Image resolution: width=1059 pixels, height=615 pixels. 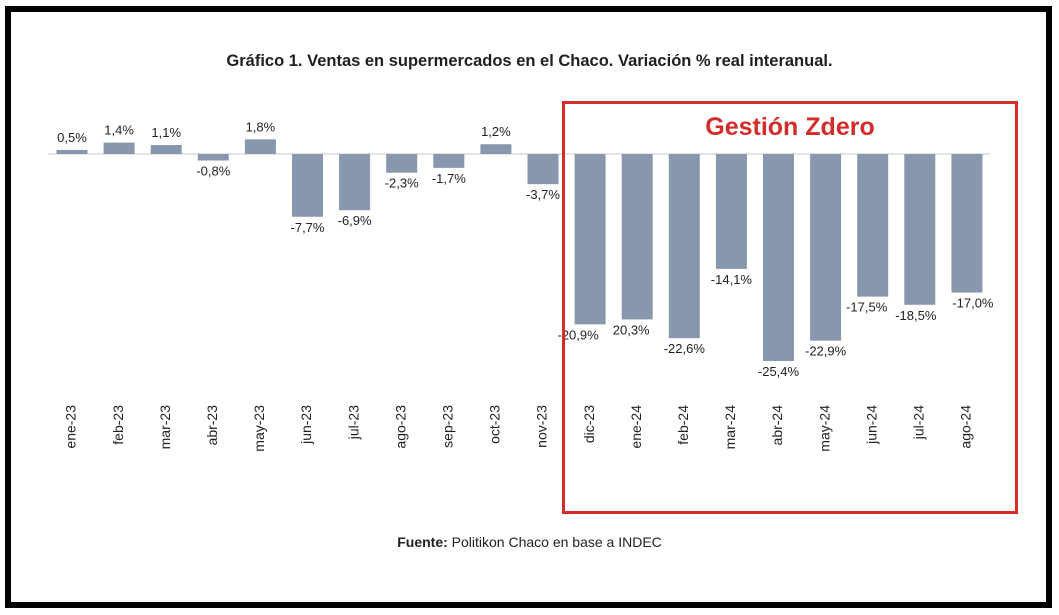 What do you see at coordinates (871, 425) in the screenshot?
I see `x-tick-jun-24: jun-24` at bounding box center [871, 425].